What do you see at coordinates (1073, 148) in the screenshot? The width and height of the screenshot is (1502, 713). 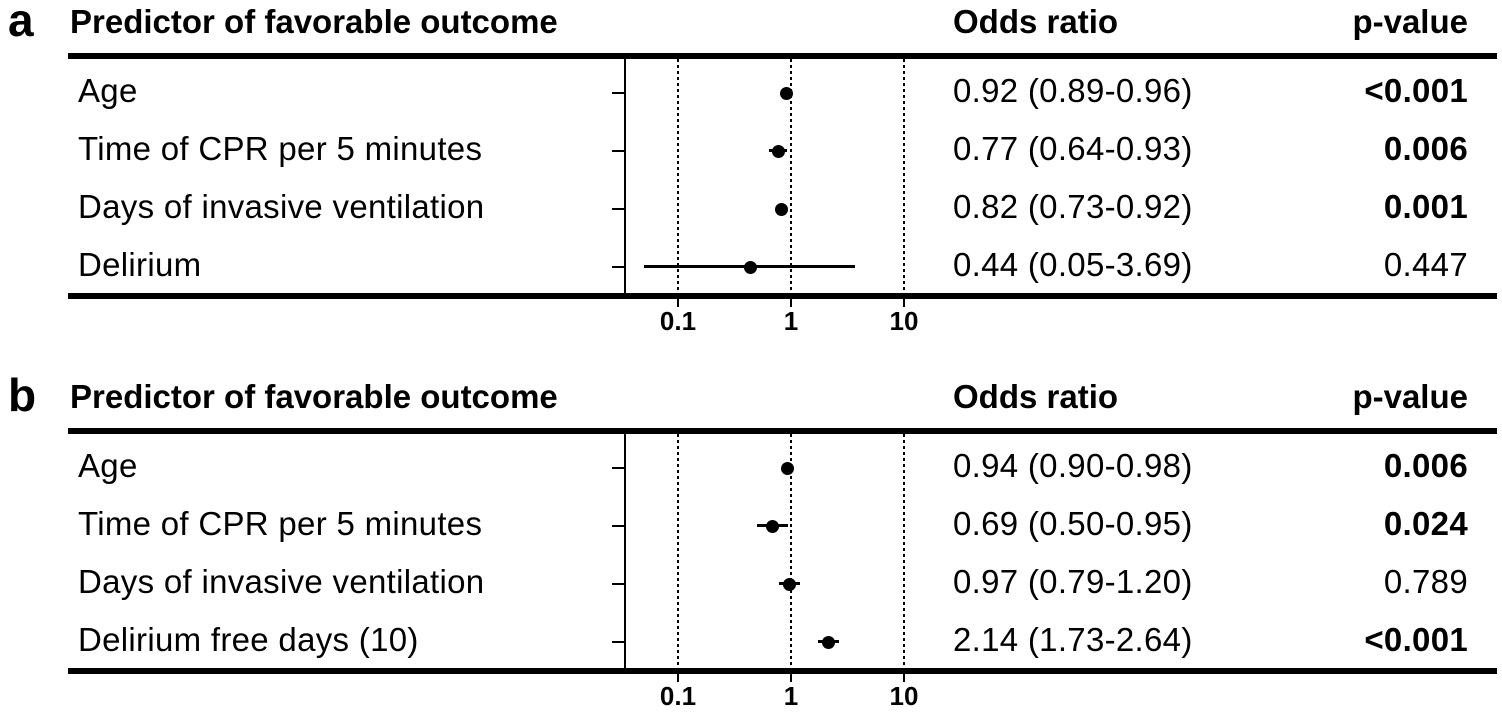 I see `odds-ratio-value: 0.77 (0.64-0.93)` at bounding box center [1073, 148].